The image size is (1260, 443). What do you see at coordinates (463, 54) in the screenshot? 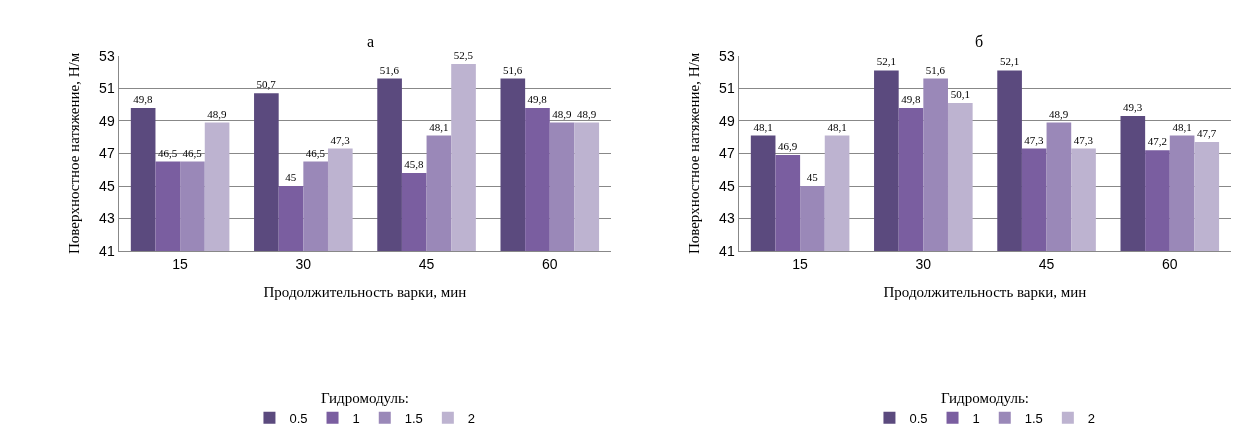
I see `data-label: 52,5` at bounding box center [463, 54].